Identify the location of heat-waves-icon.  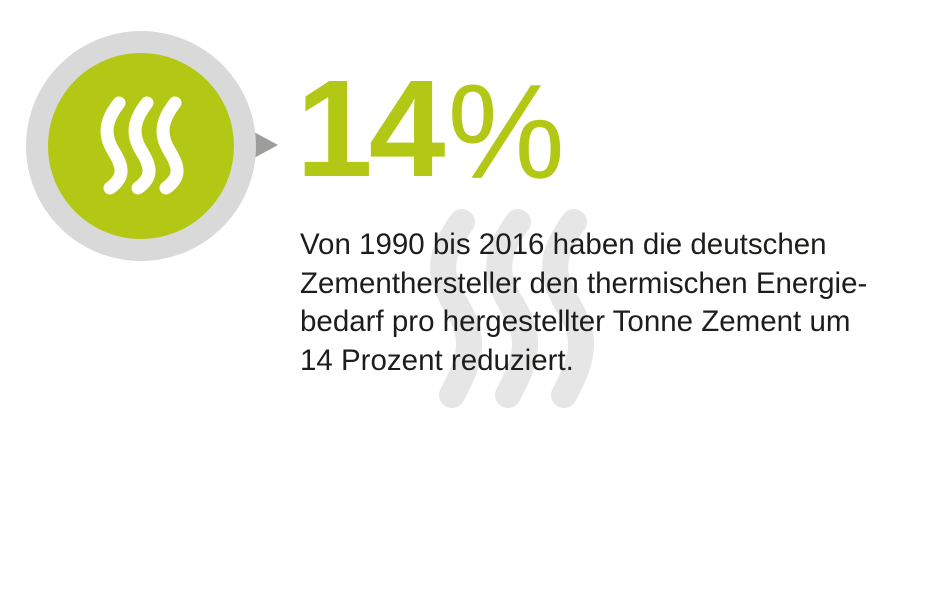
(142, 145).